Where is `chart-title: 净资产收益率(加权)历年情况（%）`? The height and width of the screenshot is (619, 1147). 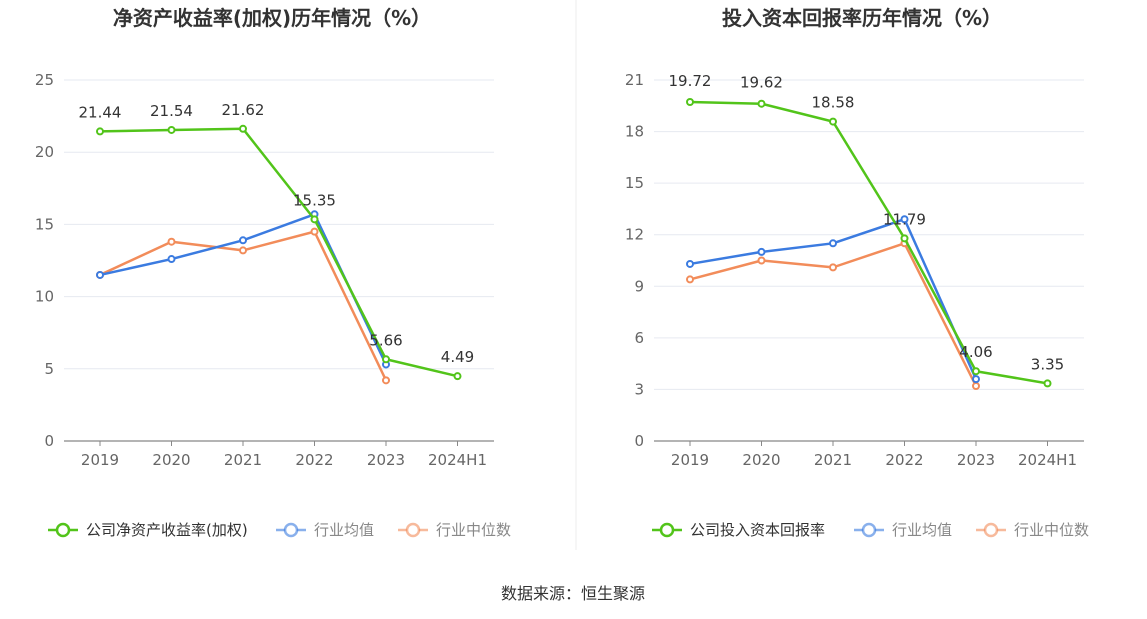
chart-title: 净资产收益率(加权)历年情况（%） is located at coordinates (272, 18).